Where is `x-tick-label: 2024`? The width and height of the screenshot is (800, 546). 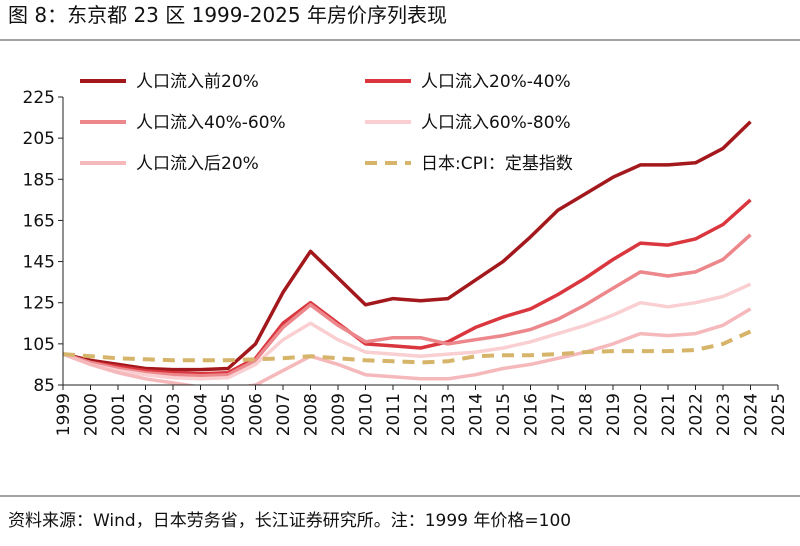
x-tick-label: 2024 is located at coordinates (752, 414).